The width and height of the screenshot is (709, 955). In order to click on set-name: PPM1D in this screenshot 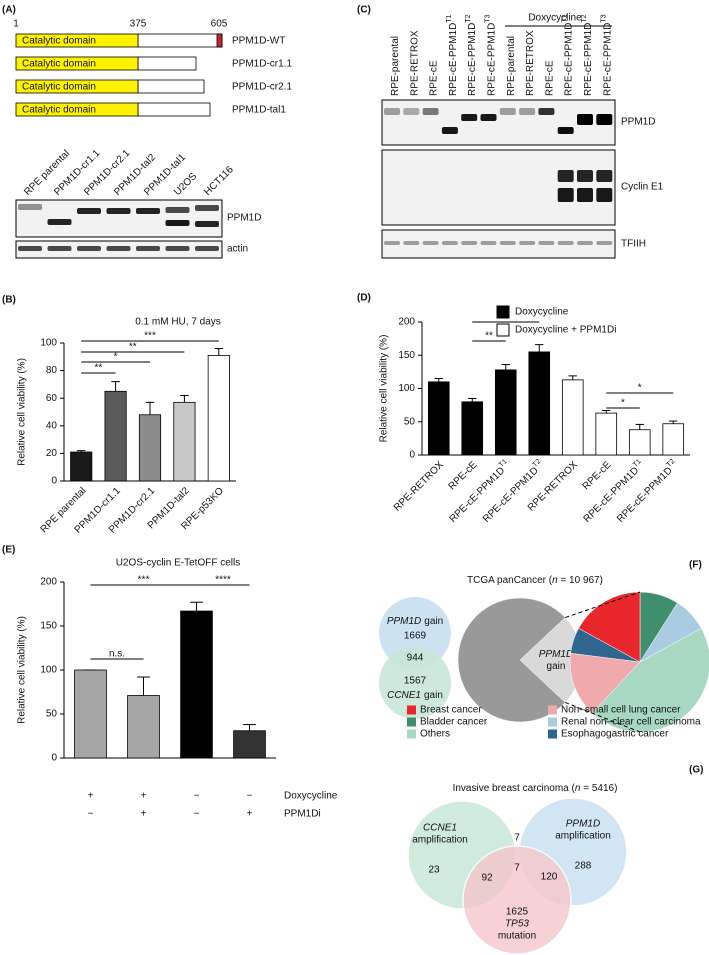, I will do `click(583, 824)`.